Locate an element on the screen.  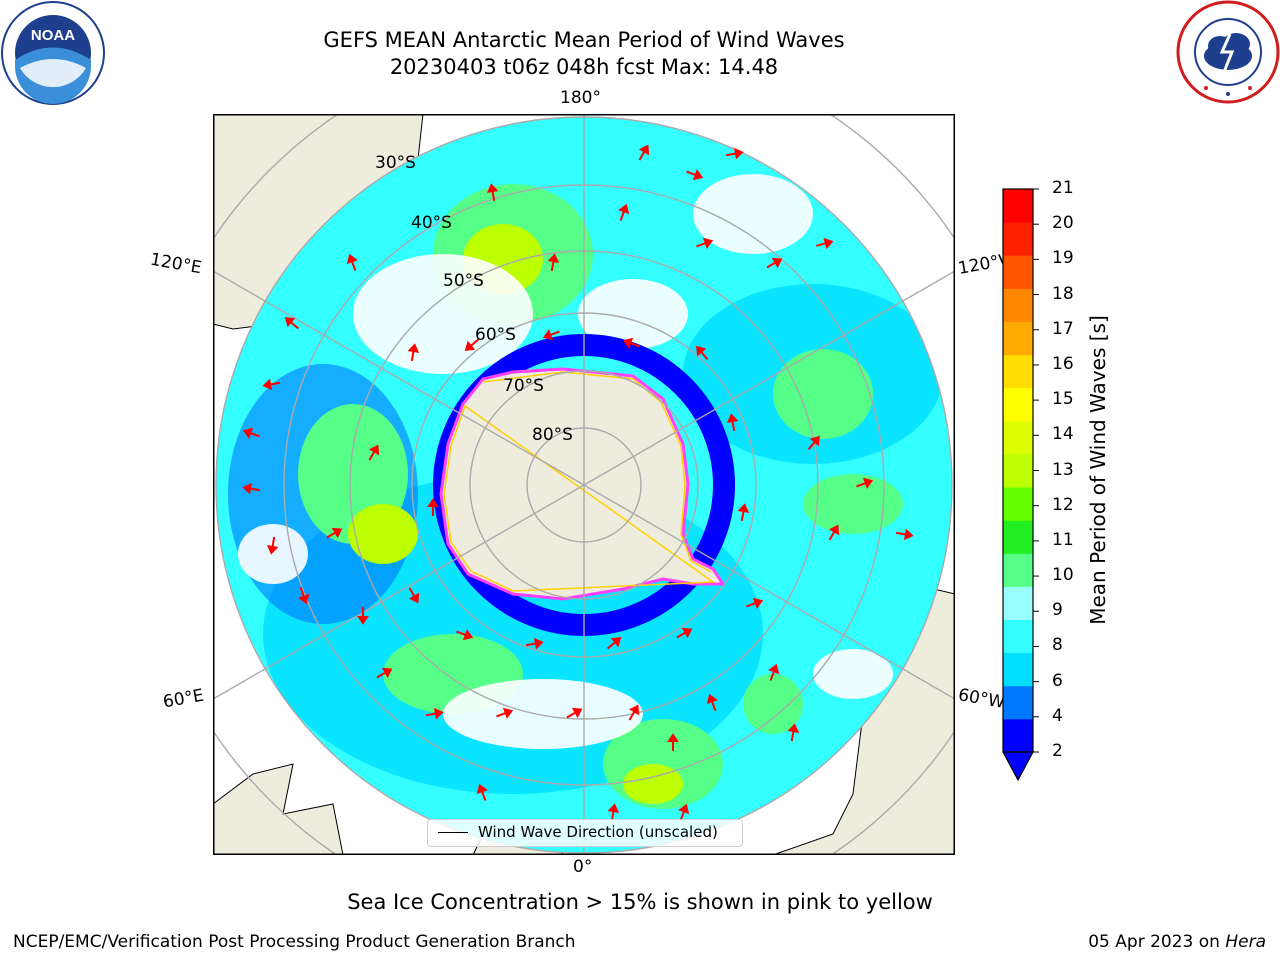
colorbar-bands is located at coordinates (1018, 471).